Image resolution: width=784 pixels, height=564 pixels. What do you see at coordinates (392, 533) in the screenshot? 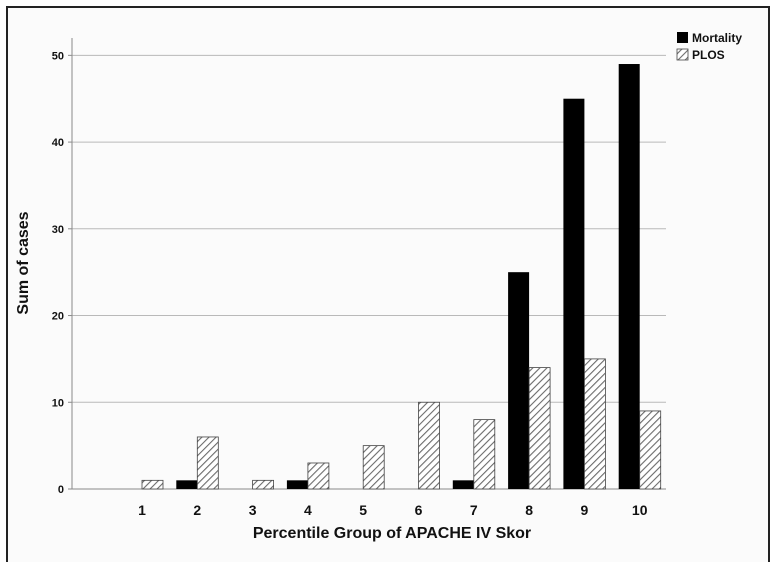
I see `x-axis-title: Percentile Group of APACHE IV Skor` at bounding box center [392, 533].